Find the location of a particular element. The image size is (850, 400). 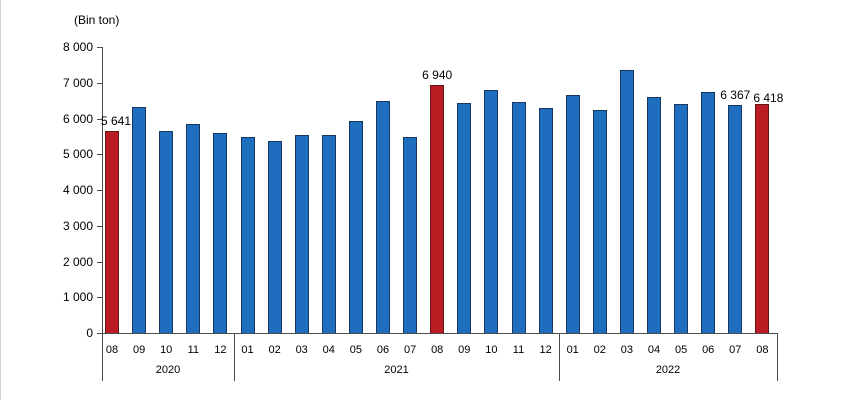

x-axis-year-label-2021: 2021 is located at coordinates (396, 370).